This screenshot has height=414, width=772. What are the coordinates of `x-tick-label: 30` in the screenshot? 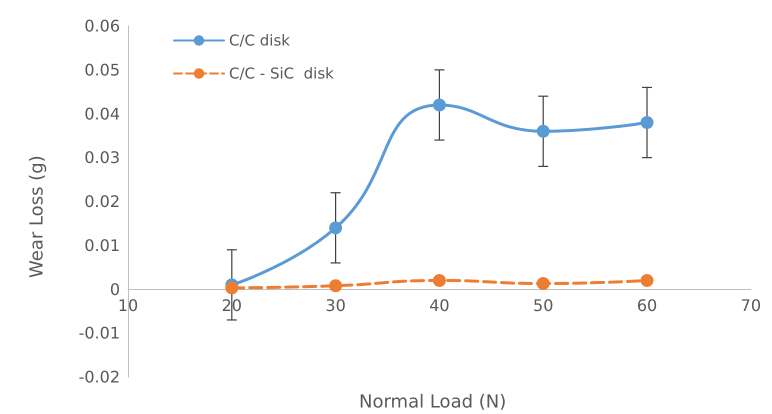 It's located at (335, 305).